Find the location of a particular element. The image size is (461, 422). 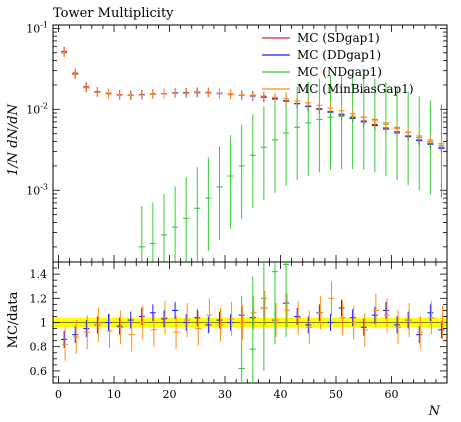

top-y-tick-label: 10⁻¹ is located at coordinates (37, 27).